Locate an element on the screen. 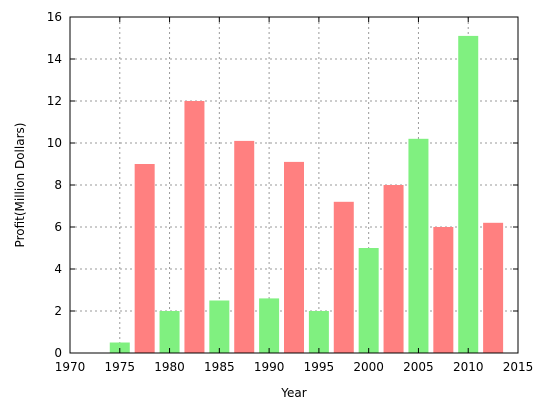  y-tick-label: 0 is located at coordinates (58, 353).